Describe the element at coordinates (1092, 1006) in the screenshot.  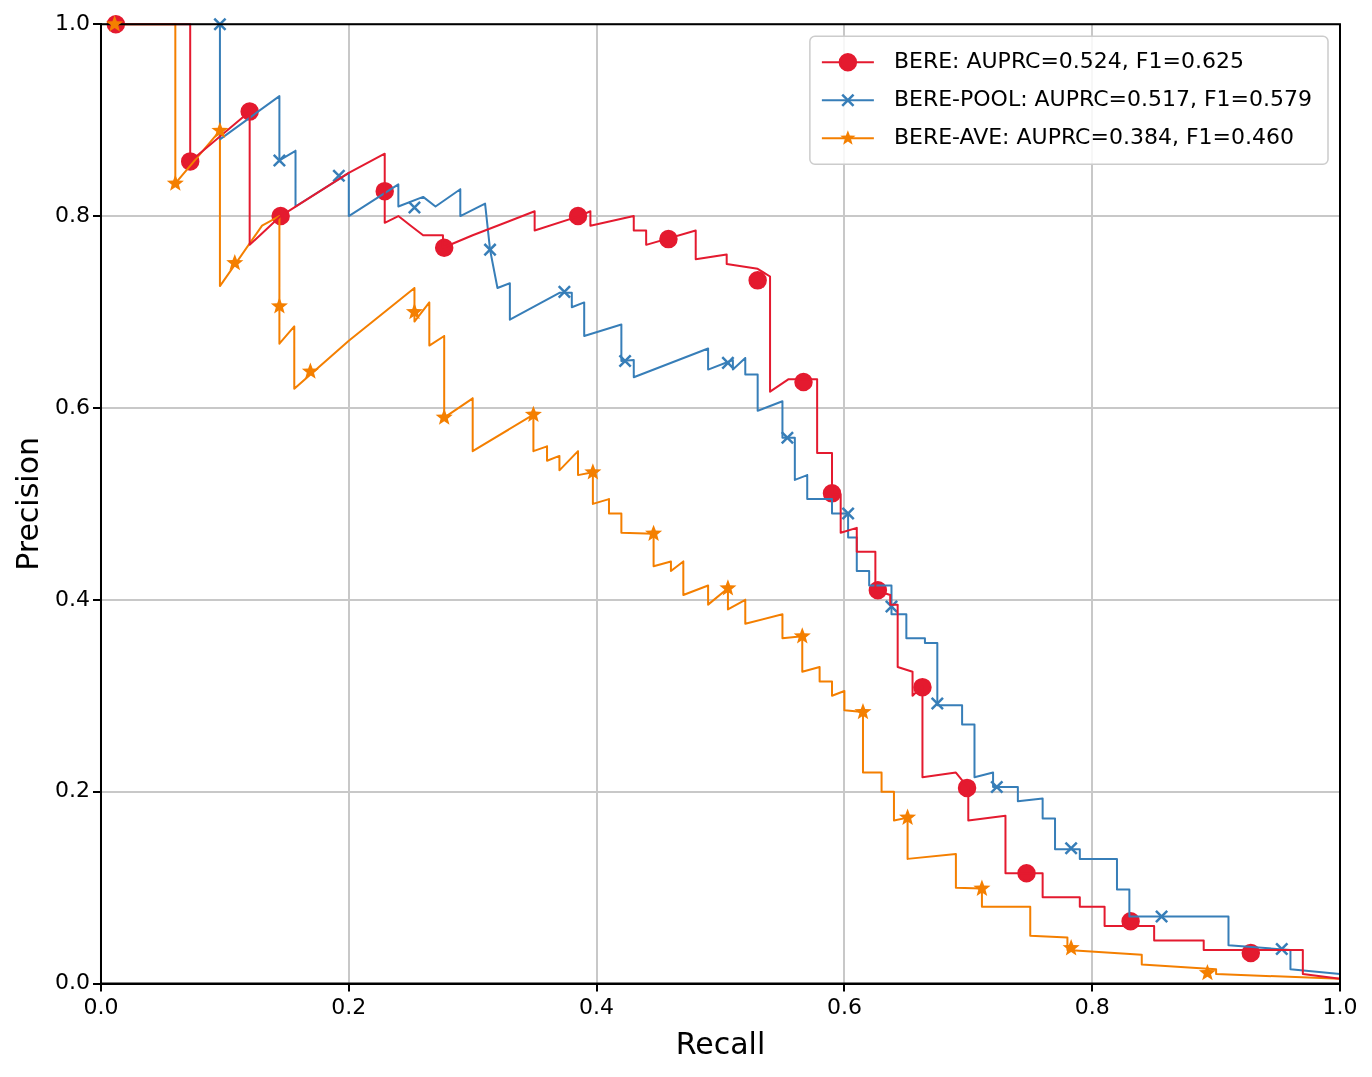
I see `x-tick-label: 0.8` at that location.